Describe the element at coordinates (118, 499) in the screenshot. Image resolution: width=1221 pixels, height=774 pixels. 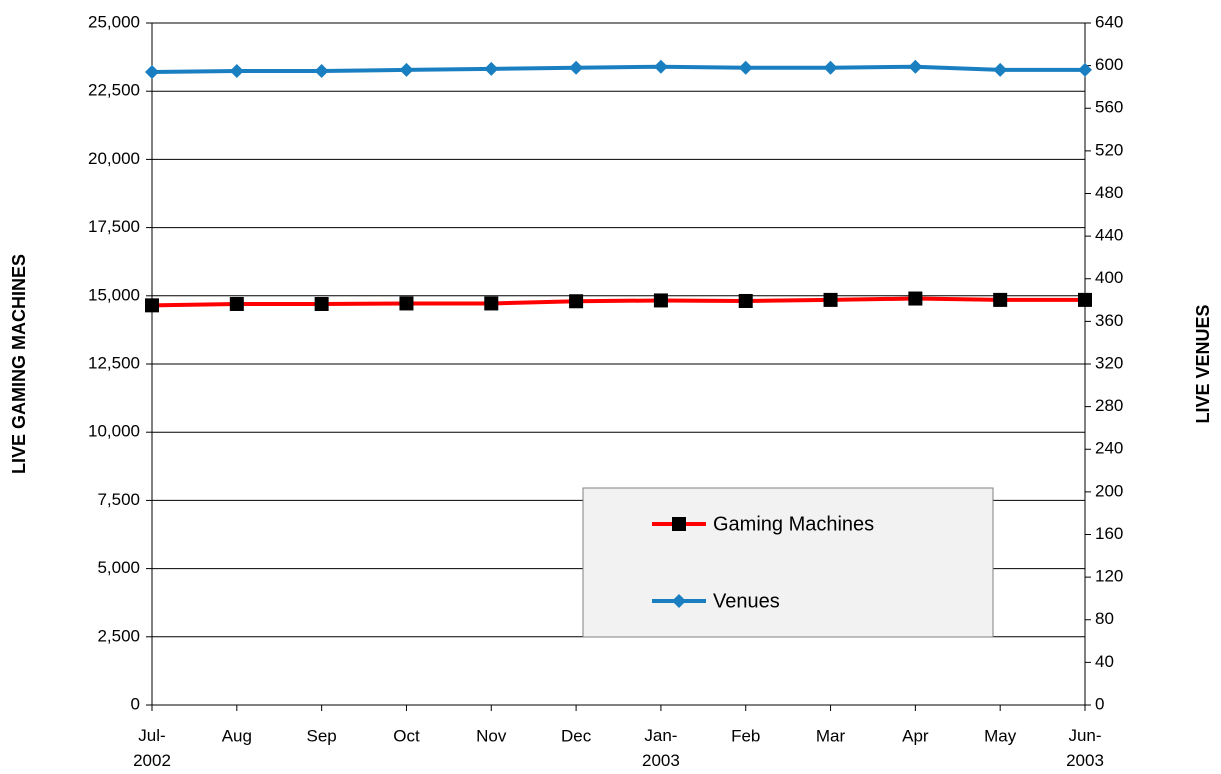
I see `y-tick-label: 7,500` at that location.